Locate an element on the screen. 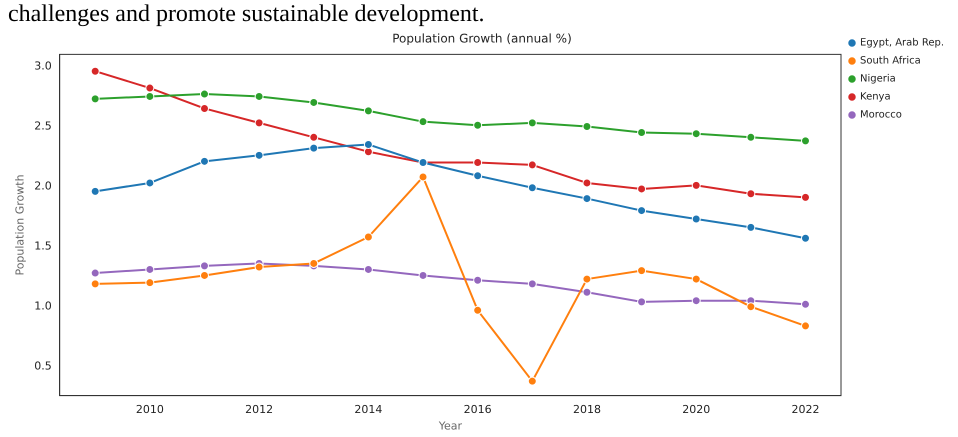 This screenshot has width=958, height=437. legend-label: Kenya is located at coordinates (875, 97).